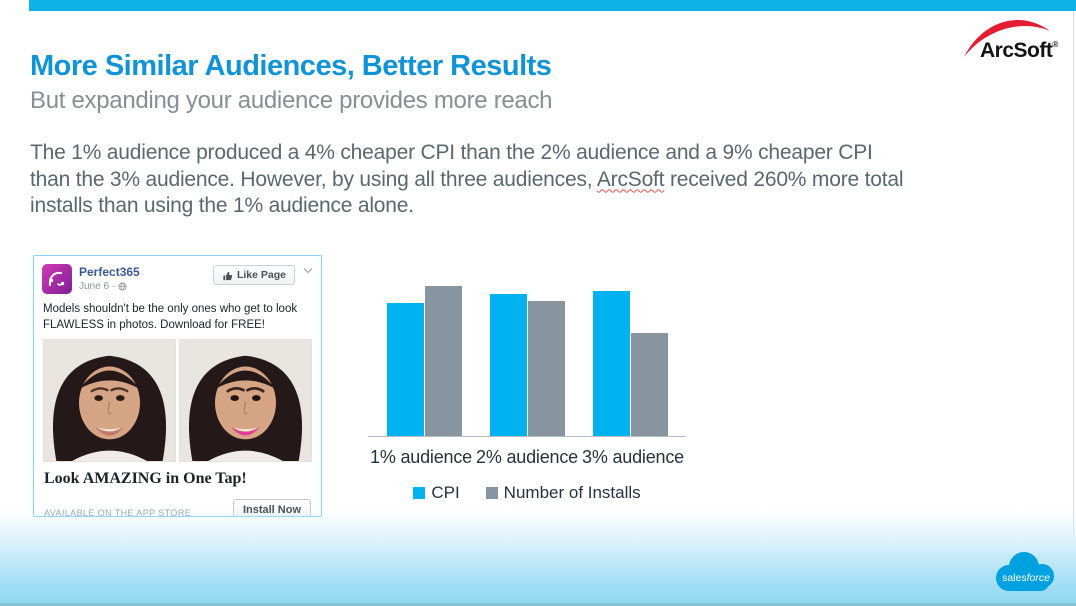 The width and height of the screenshot is (1076, 606). What do you see at coordinates (1007, 38) in the screenshot?
I see `arcsoft-swoosh-icon` at bounding box center [1007, 38].